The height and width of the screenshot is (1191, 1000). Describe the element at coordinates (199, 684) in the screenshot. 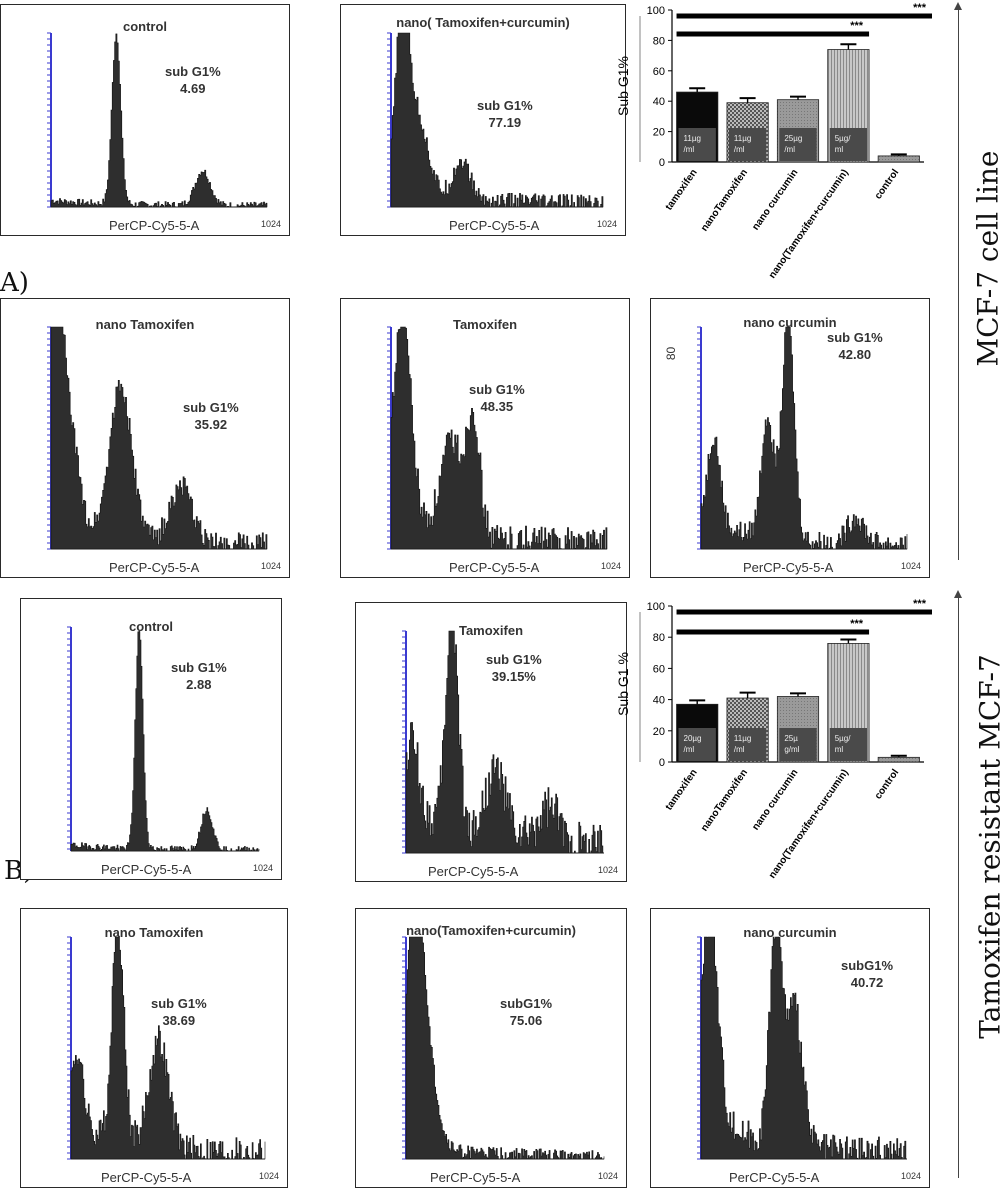

I see `sub-g1-value: 2.88` at that location.